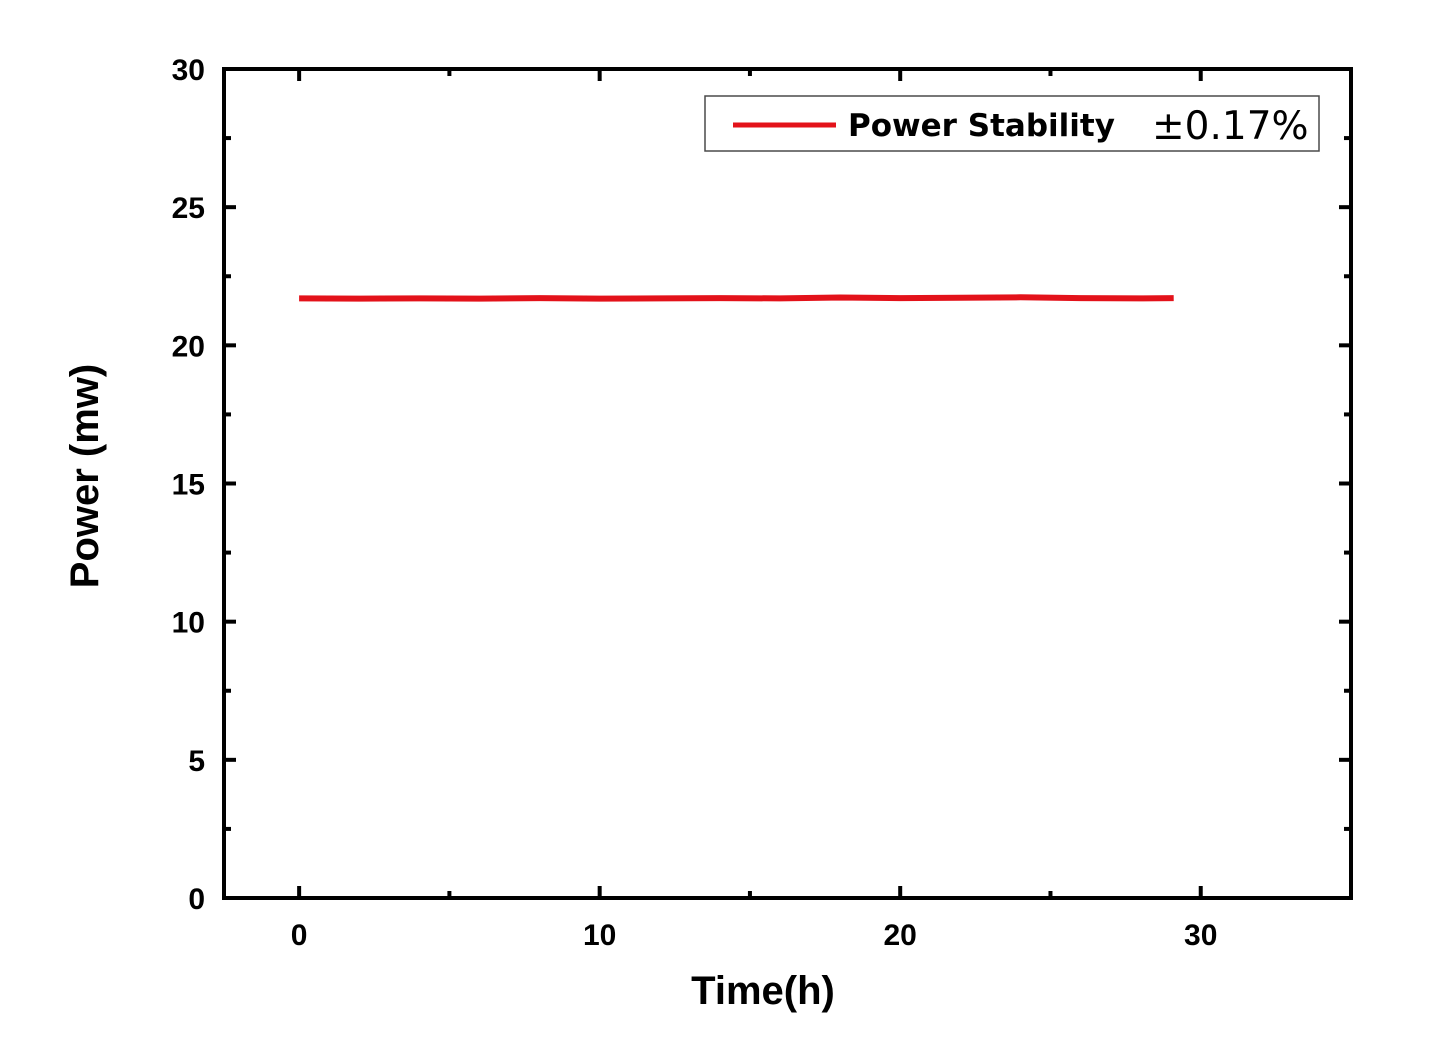 This screenshot has height=1040, width=1434. What do you see at coordinates (900, 935) in the screenshot?
I see `x-tick-label: 20` at bounding box center [900, 935].